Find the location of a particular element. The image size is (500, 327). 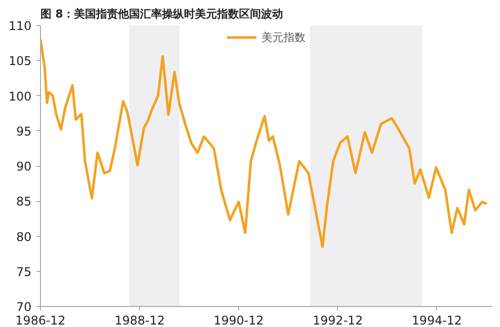

y-tick-label: 90 is located at coordinates (24, 167).